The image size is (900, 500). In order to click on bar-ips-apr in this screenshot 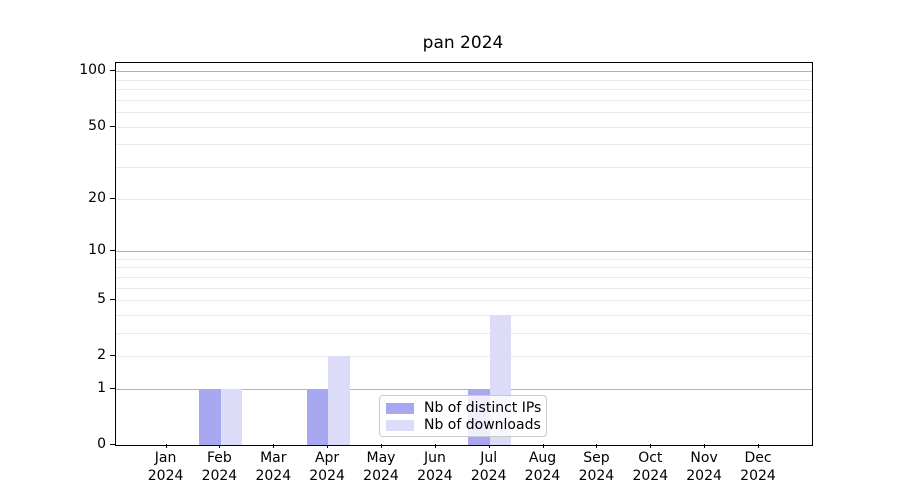, I will do `click(317, 416)`.